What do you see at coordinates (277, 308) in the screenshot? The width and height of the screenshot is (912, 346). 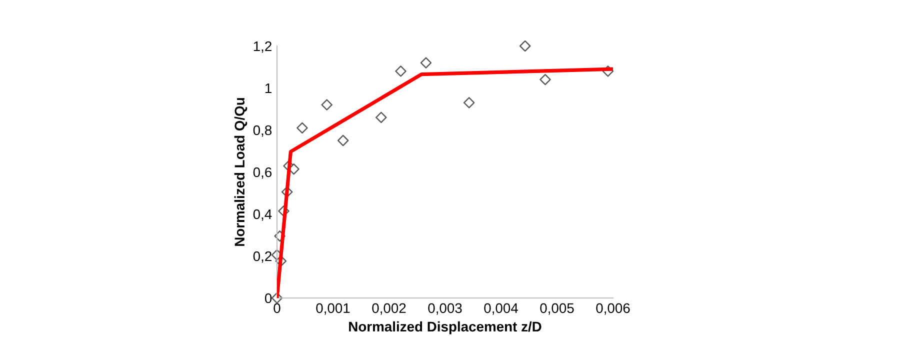 I see `x-tick-label: 0` at bounding box center [277, 308].